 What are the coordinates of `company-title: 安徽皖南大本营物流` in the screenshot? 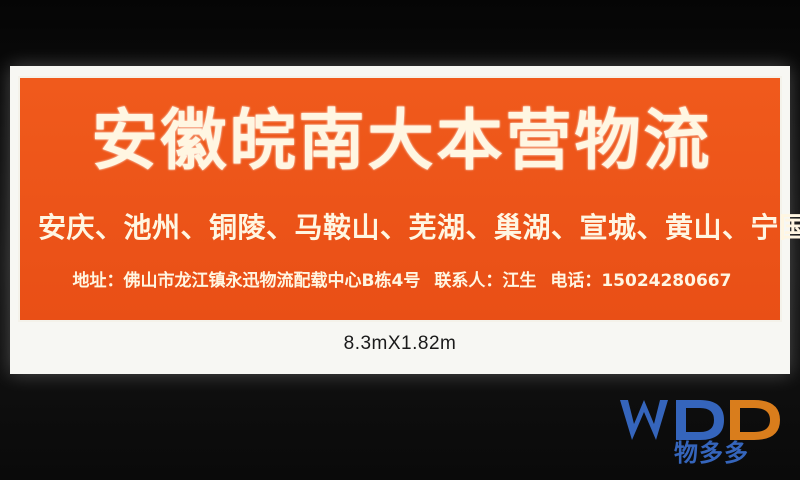 It's located at (402, 140).